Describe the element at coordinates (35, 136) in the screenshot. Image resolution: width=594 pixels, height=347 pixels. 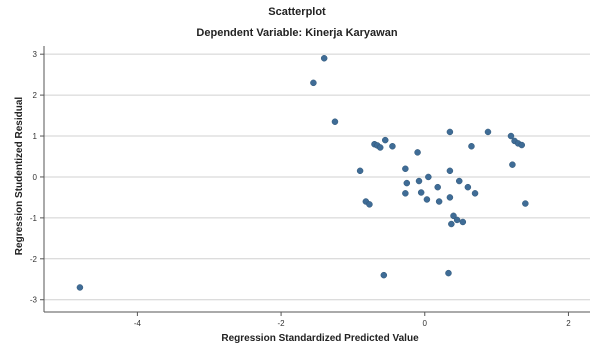
I see `y-tick-label: 1` at that location.